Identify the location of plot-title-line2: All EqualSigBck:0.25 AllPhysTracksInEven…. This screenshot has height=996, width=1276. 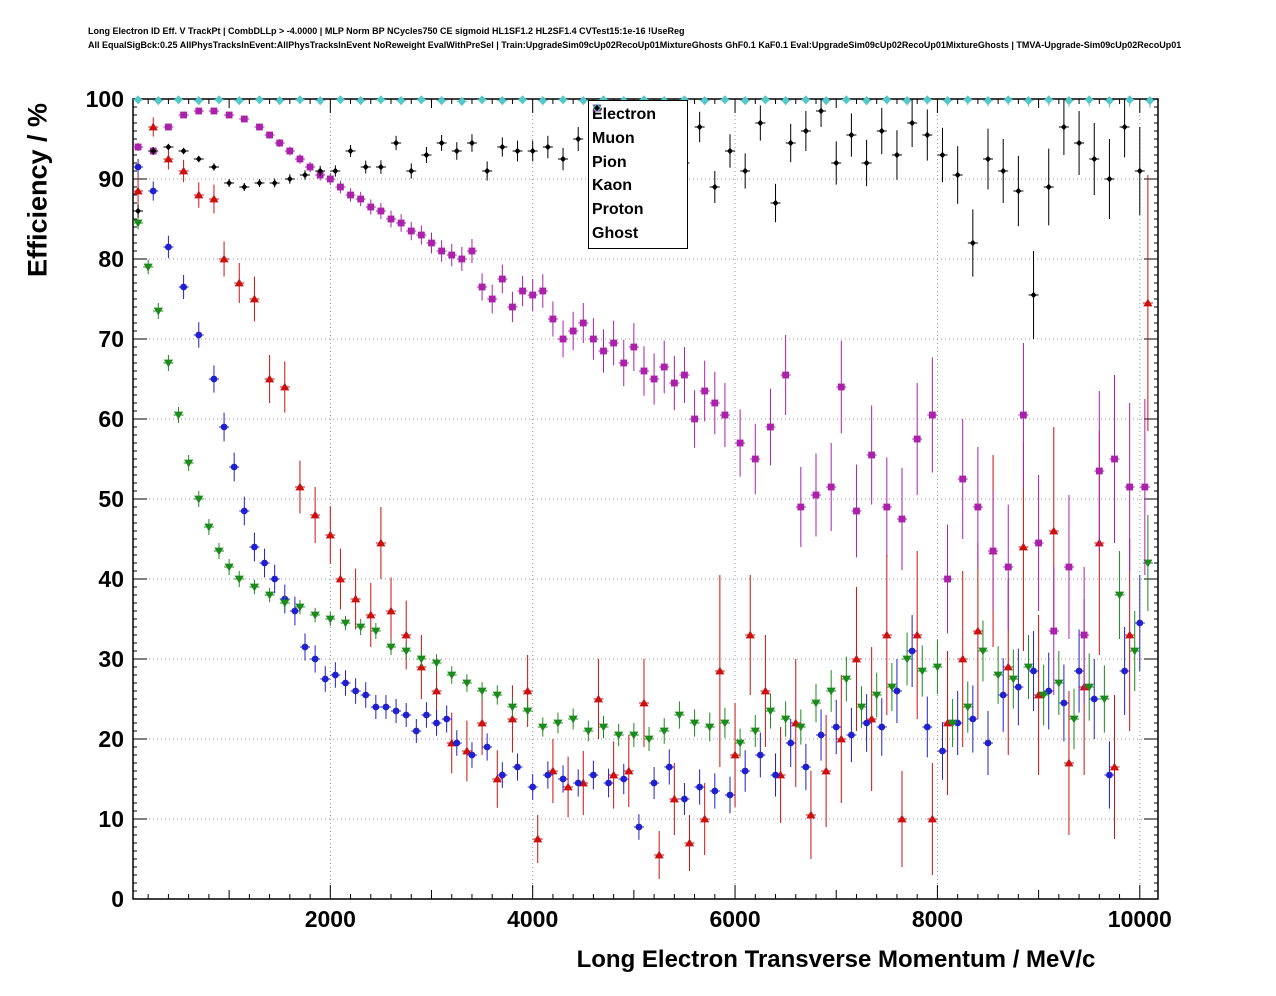
(635, 45).